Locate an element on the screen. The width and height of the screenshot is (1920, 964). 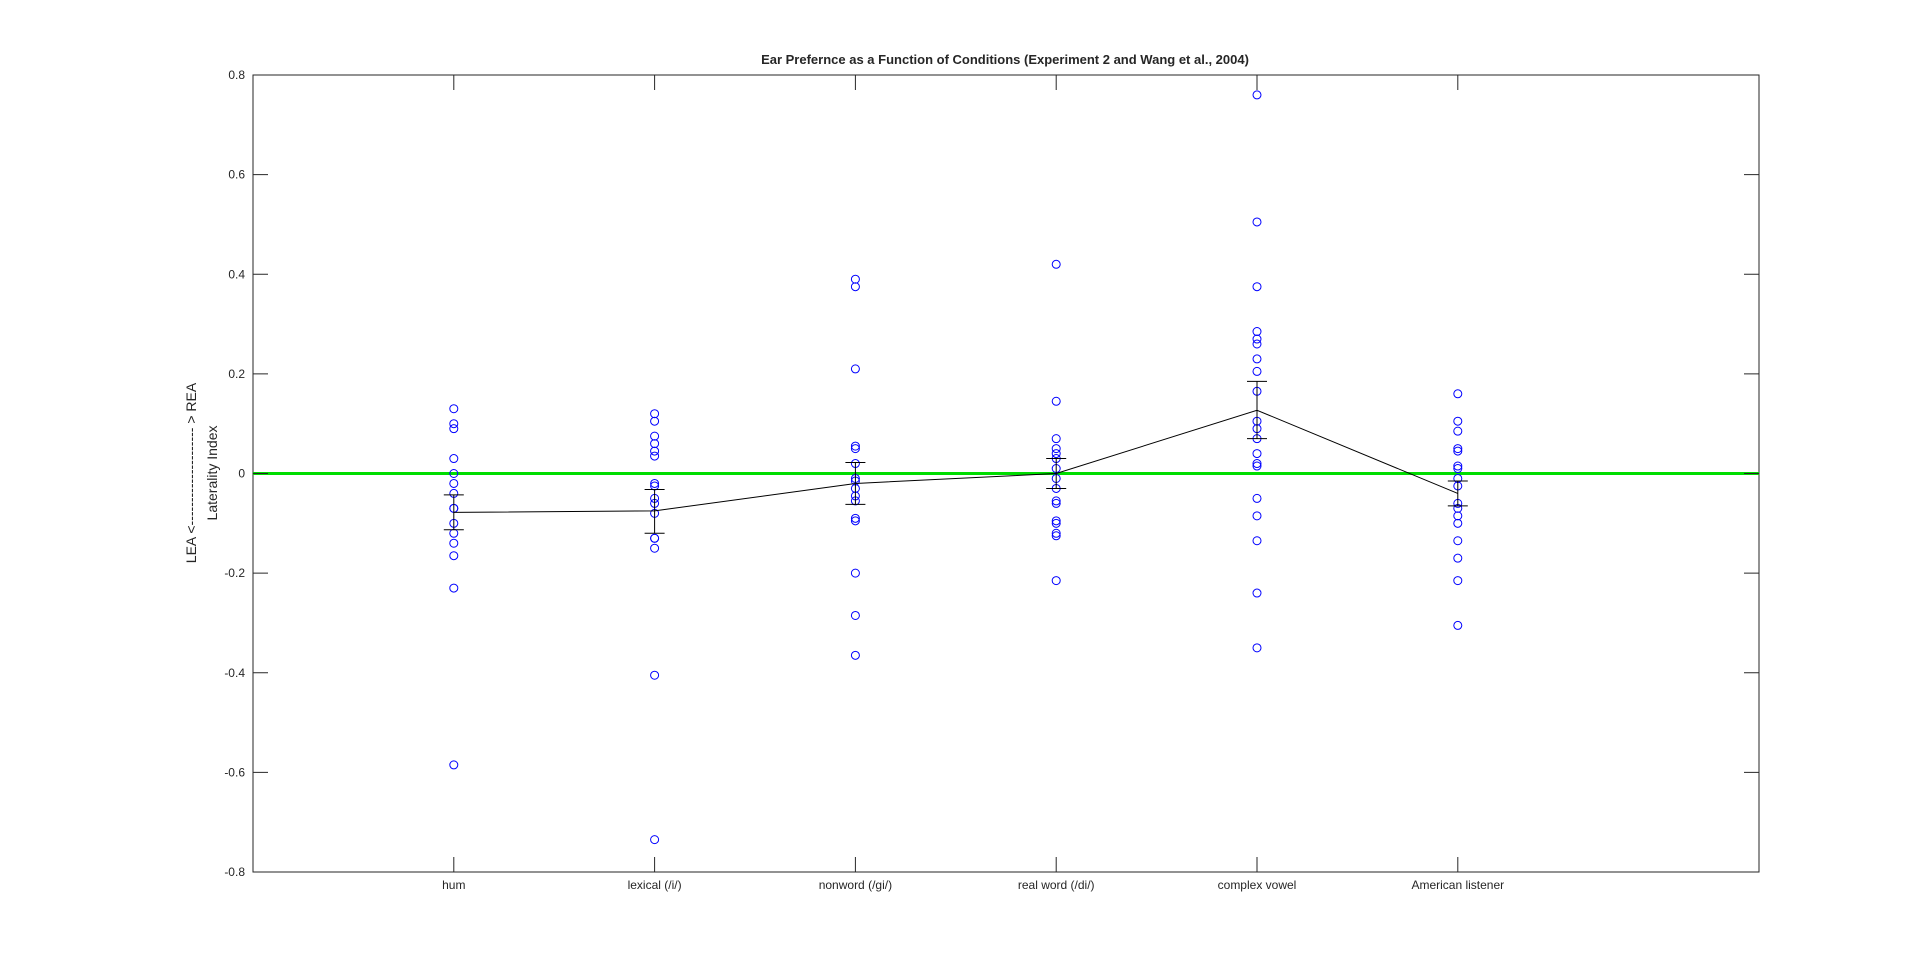
mean-line-group is located at coordinates (955, 461).